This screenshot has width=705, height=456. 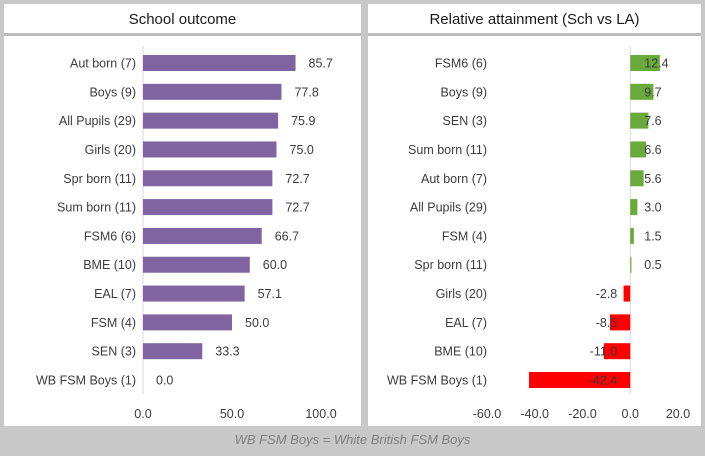 I want to click on value-label: -8.5, so click(x=607, y=323).